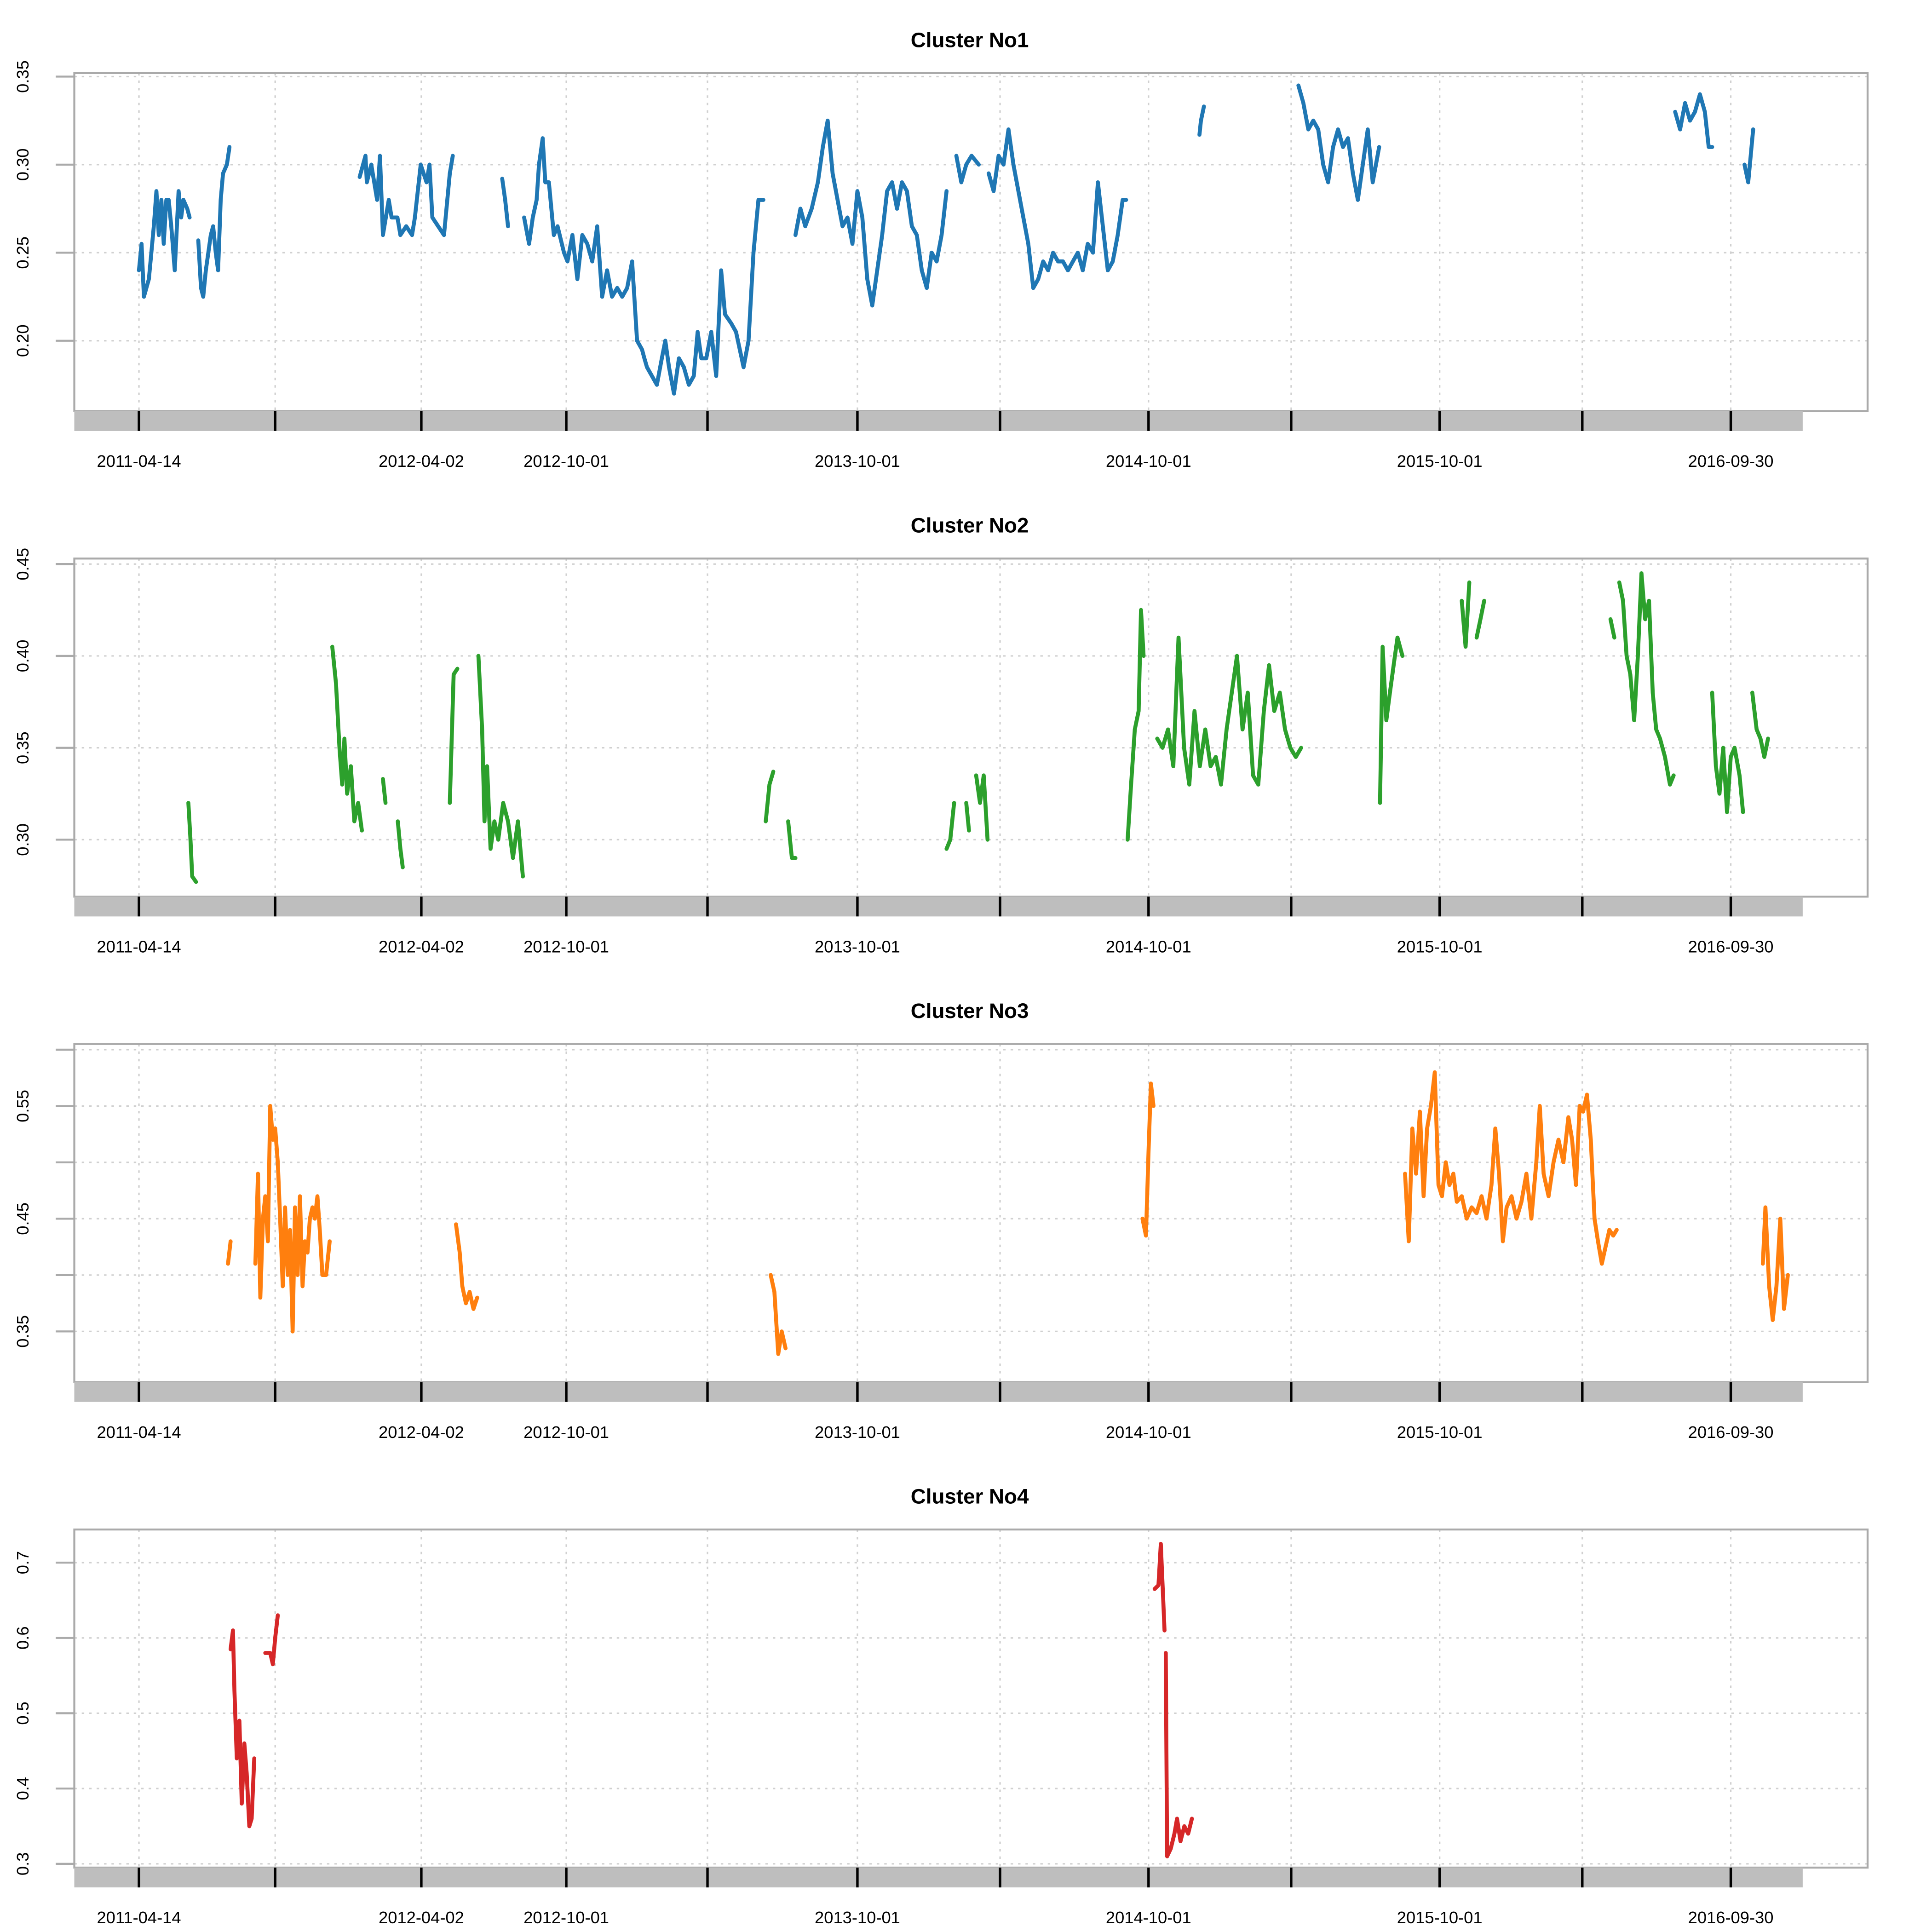 The height and width of the screenshot is (1932, 1932). What do you see at coordinates (970, 40) in the screenshot?
I see `chart-title: Cluster No1` at bounding box center [970, 40].